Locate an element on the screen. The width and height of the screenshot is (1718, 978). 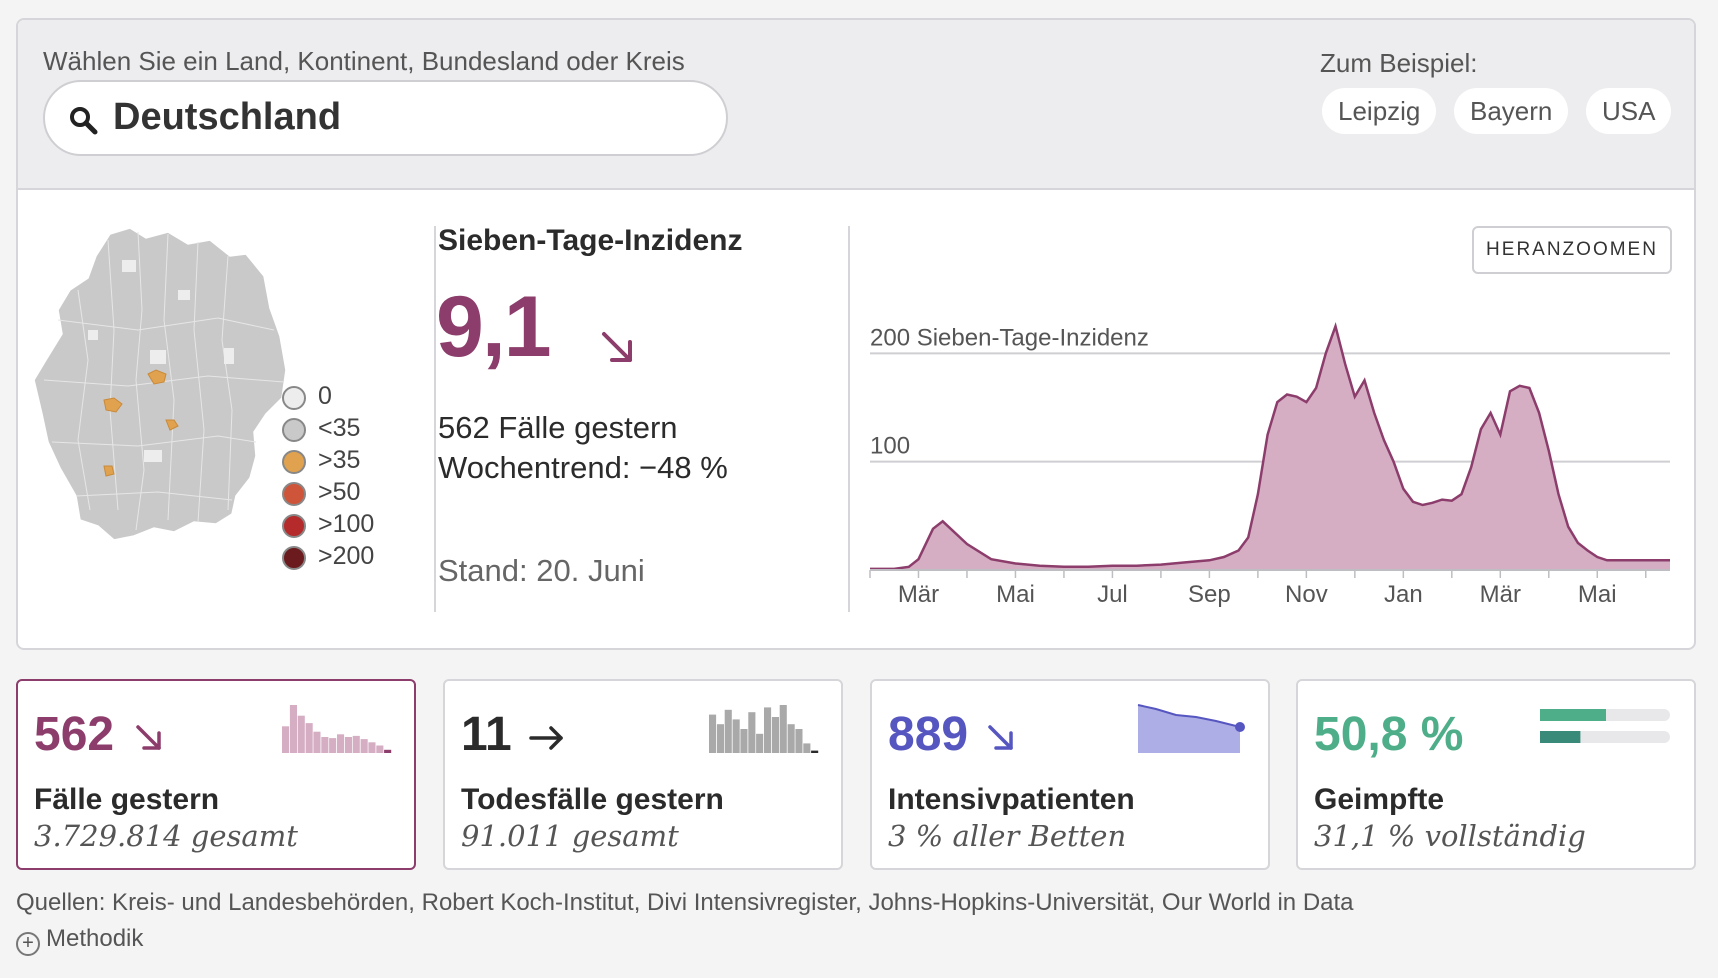
map-district-borders is located at coordinates (164, 381).